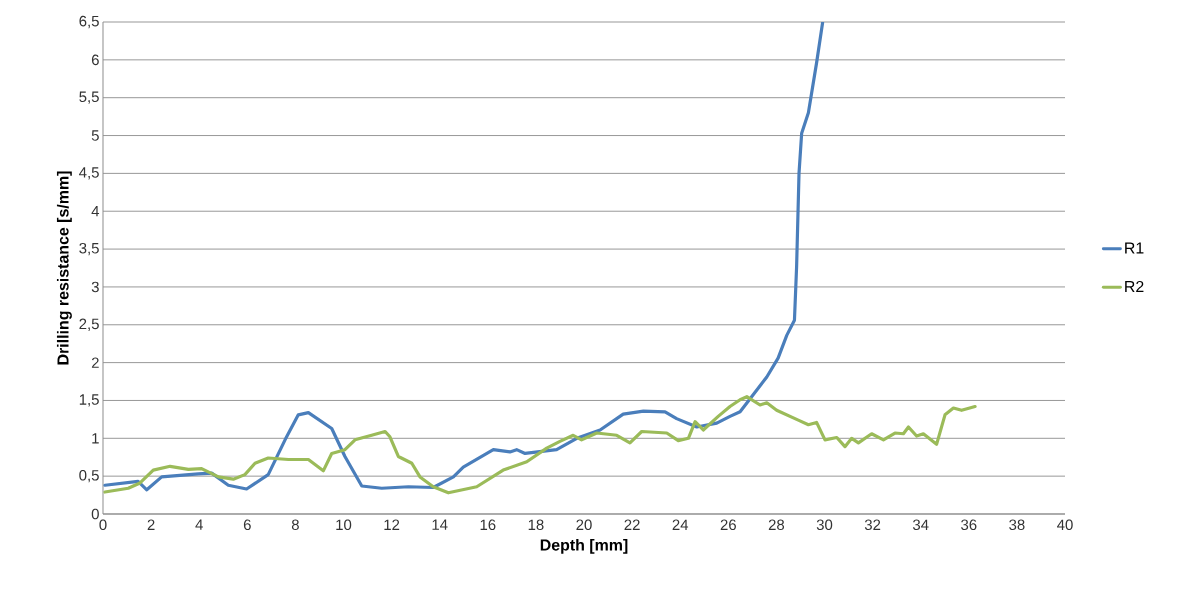 The height and width of the screenshot is (602, 1197). Describe the element at coordinates (344, 525) in the screenshot. I see `x-tick-label: 10` at that location.